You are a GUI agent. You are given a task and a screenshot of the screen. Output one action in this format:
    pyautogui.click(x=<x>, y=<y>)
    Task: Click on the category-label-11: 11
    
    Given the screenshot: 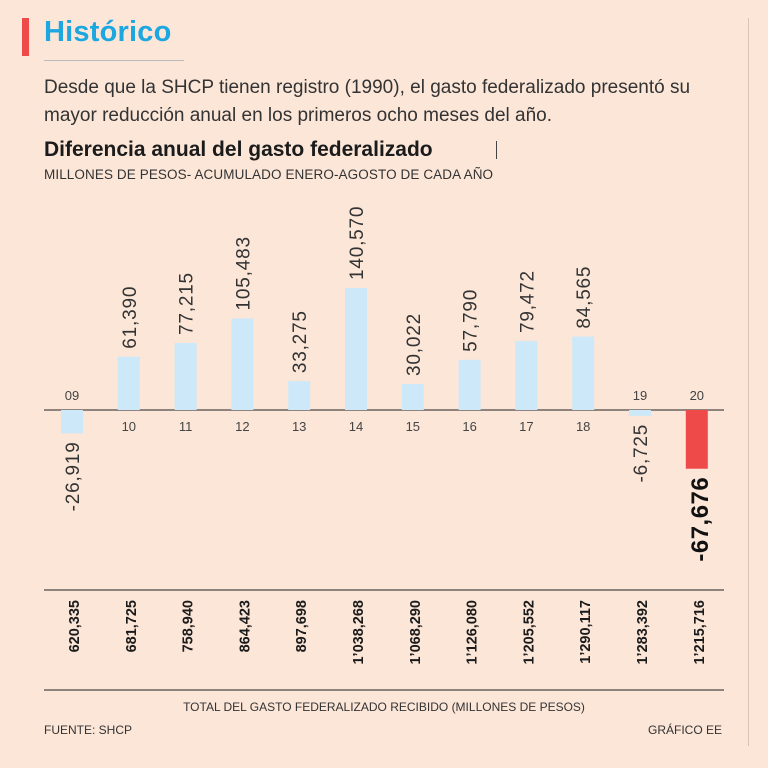 What is the action you would take?
    pyautogui.click(x=186, y=426)
    